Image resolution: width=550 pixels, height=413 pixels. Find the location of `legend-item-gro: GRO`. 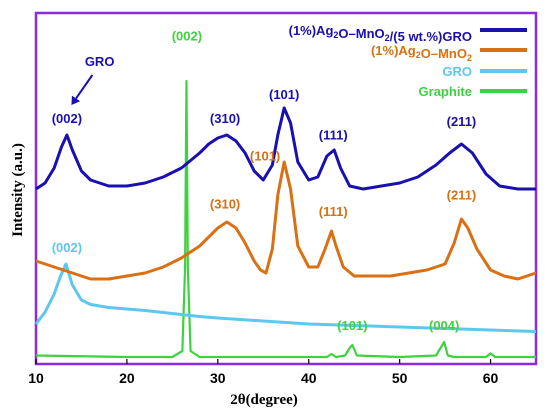

legend-item-gro: GRO is located at coordinates (484, 71).